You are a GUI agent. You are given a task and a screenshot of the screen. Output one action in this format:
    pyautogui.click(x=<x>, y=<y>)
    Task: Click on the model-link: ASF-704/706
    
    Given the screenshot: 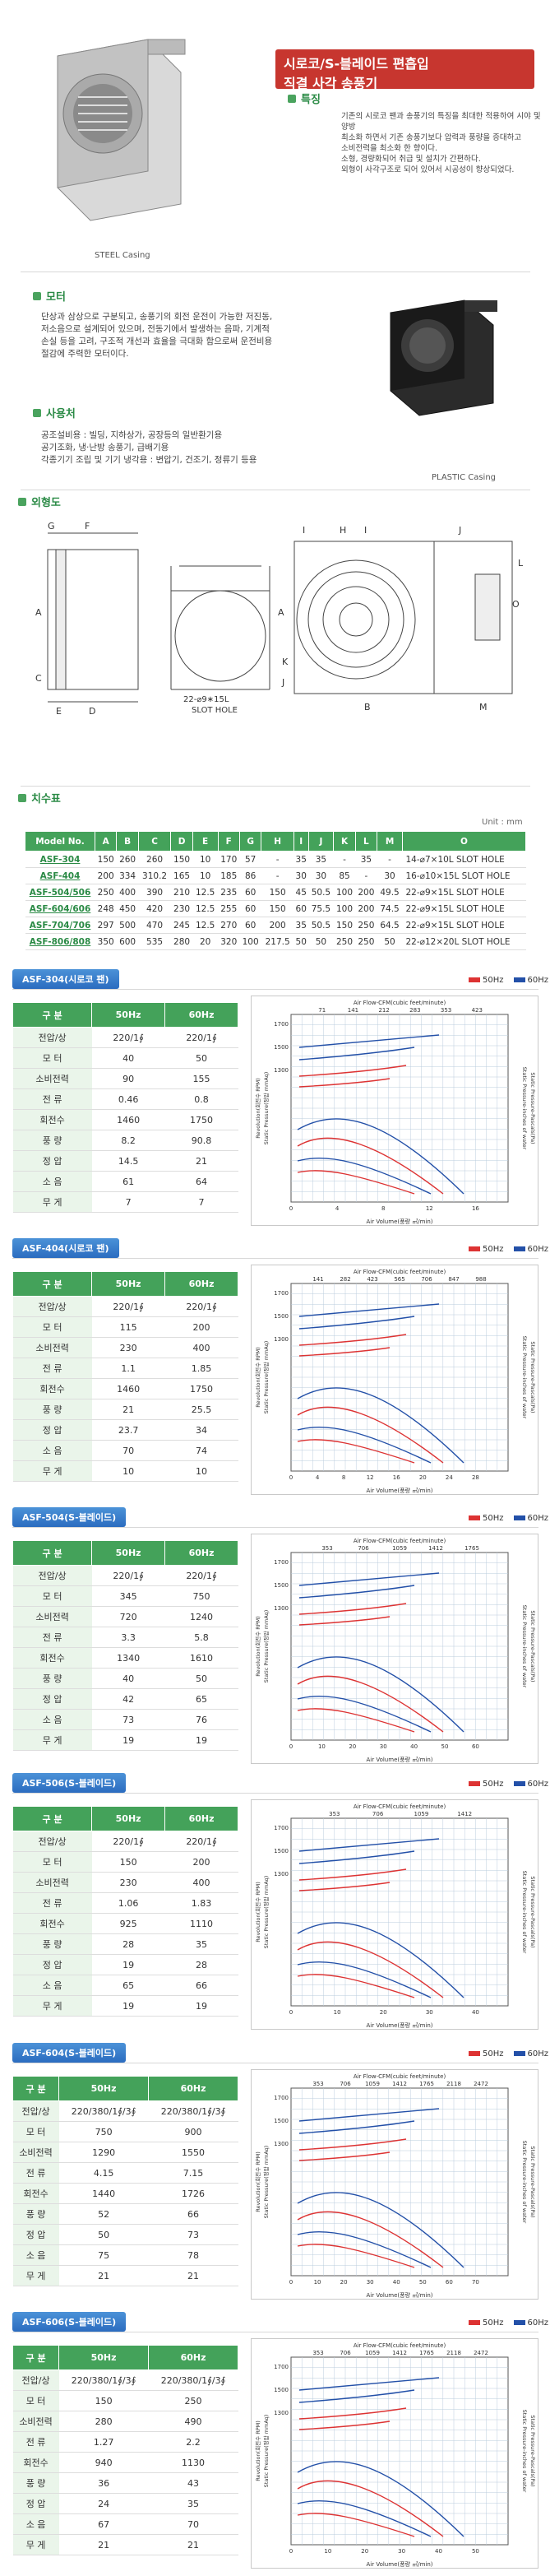 What is the action you would take?
    pyautogui.click(x=60, y=925)
    